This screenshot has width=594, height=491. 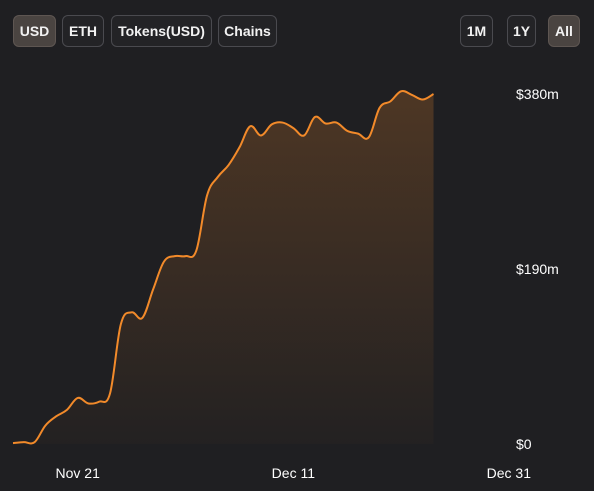 I want to click on y-tick-label: $0, so click(x=524, y=444).